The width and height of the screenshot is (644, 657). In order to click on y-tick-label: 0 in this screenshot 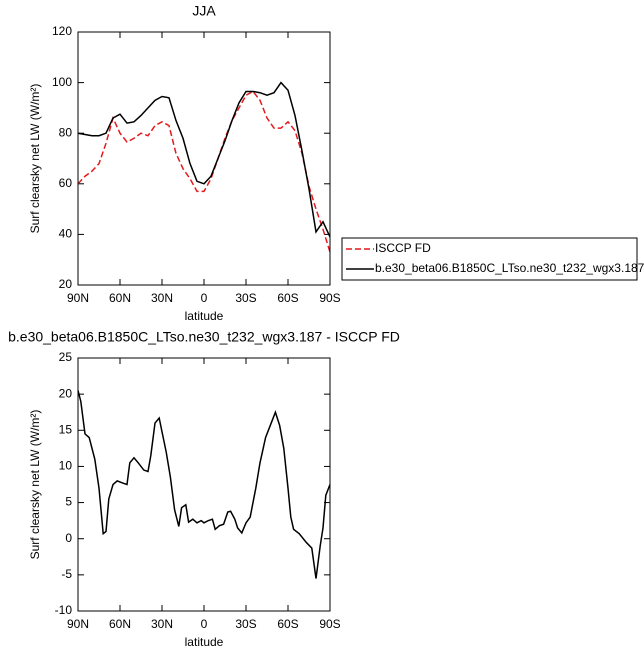, I will do `click(68, 538)`.